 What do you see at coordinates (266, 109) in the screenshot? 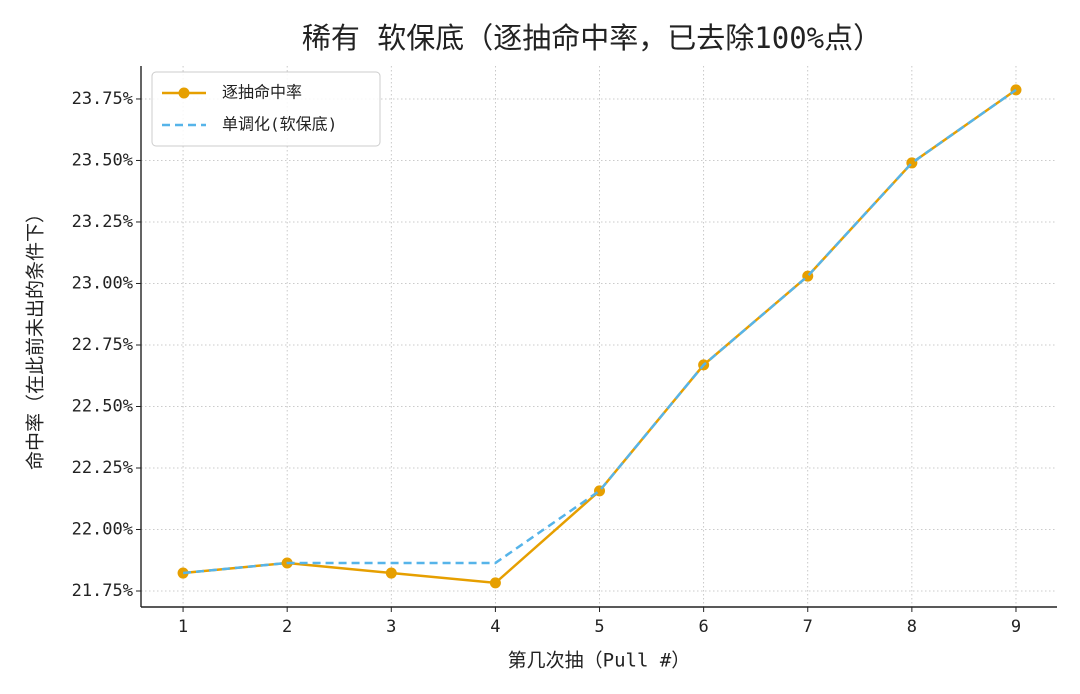
I see `legend-box` at bounding box center [266, 109].